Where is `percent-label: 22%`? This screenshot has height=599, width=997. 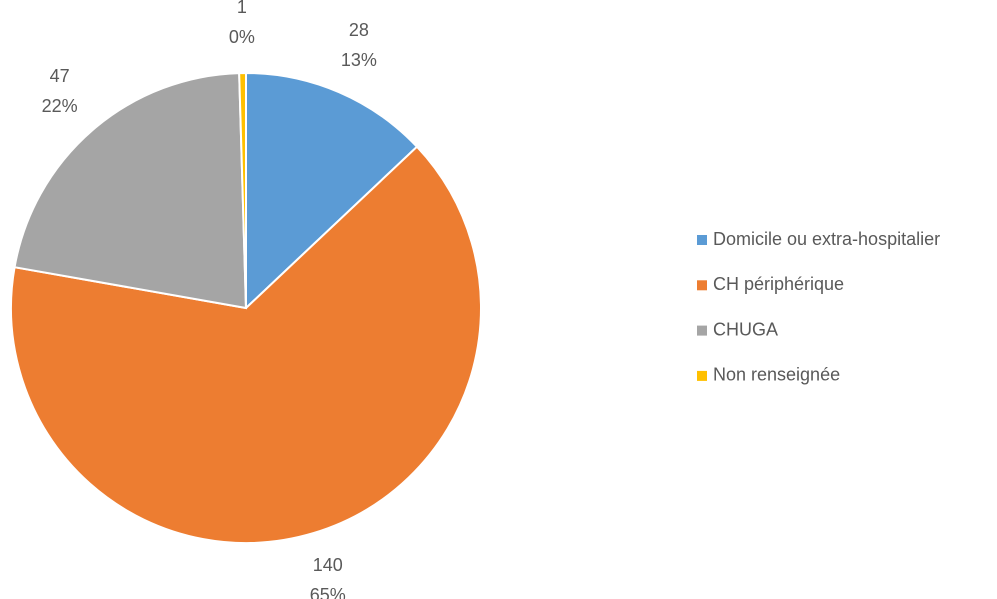
percent-label: 22% is located at coordinates (60, 106).